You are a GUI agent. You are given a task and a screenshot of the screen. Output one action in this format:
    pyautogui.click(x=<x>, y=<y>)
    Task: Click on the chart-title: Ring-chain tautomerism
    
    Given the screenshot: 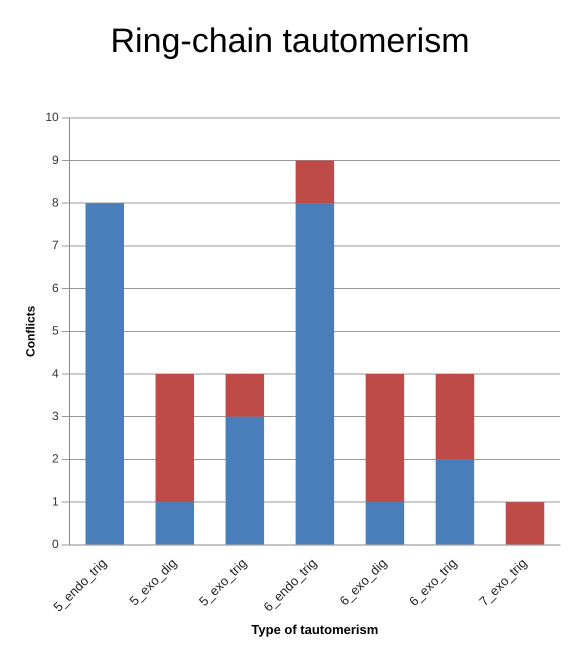 What is the action you would take?
    pyautogui.click(x=290, y=41)
    